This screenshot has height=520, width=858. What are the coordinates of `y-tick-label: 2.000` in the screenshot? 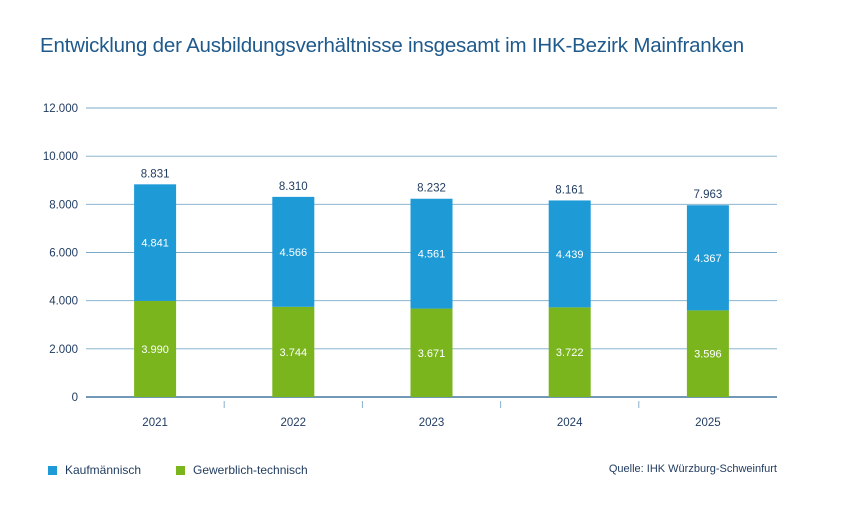 It's located at (63, 350).